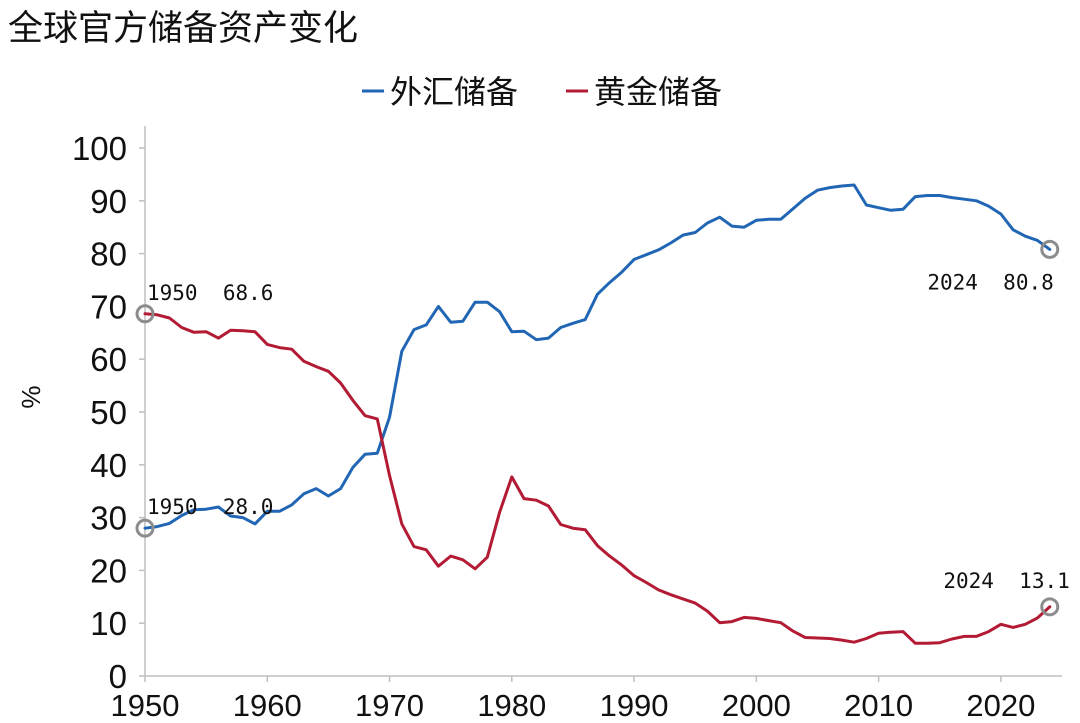  What do you see at coordinates (183, 29) in the screenshot?
I see `chart-title: 全球官方储备资产变化` at bounding box center [183, 29].